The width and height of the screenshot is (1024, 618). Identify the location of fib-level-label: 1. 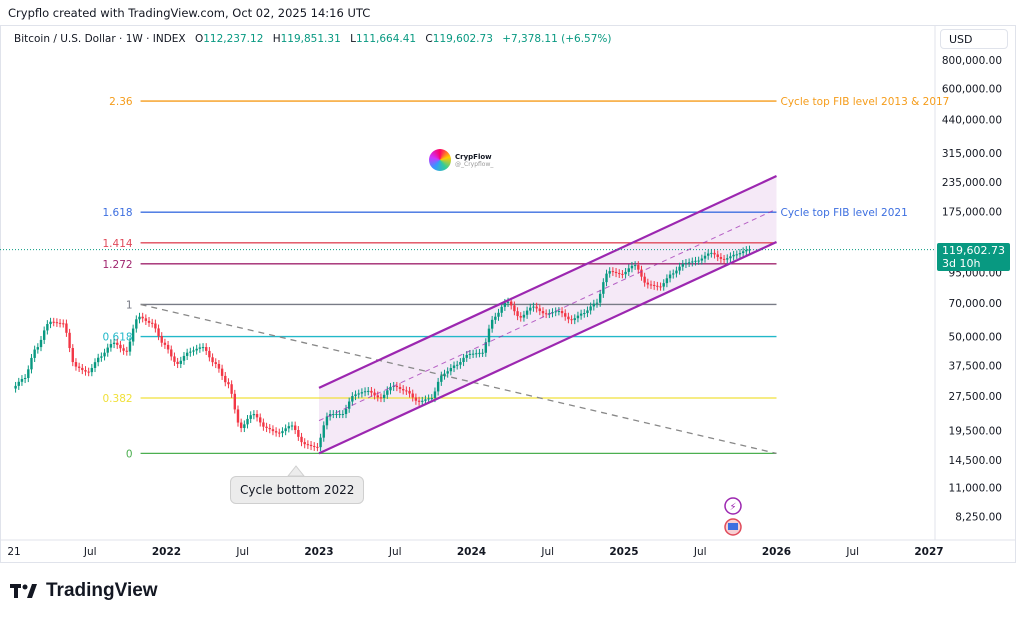
(129, 305).